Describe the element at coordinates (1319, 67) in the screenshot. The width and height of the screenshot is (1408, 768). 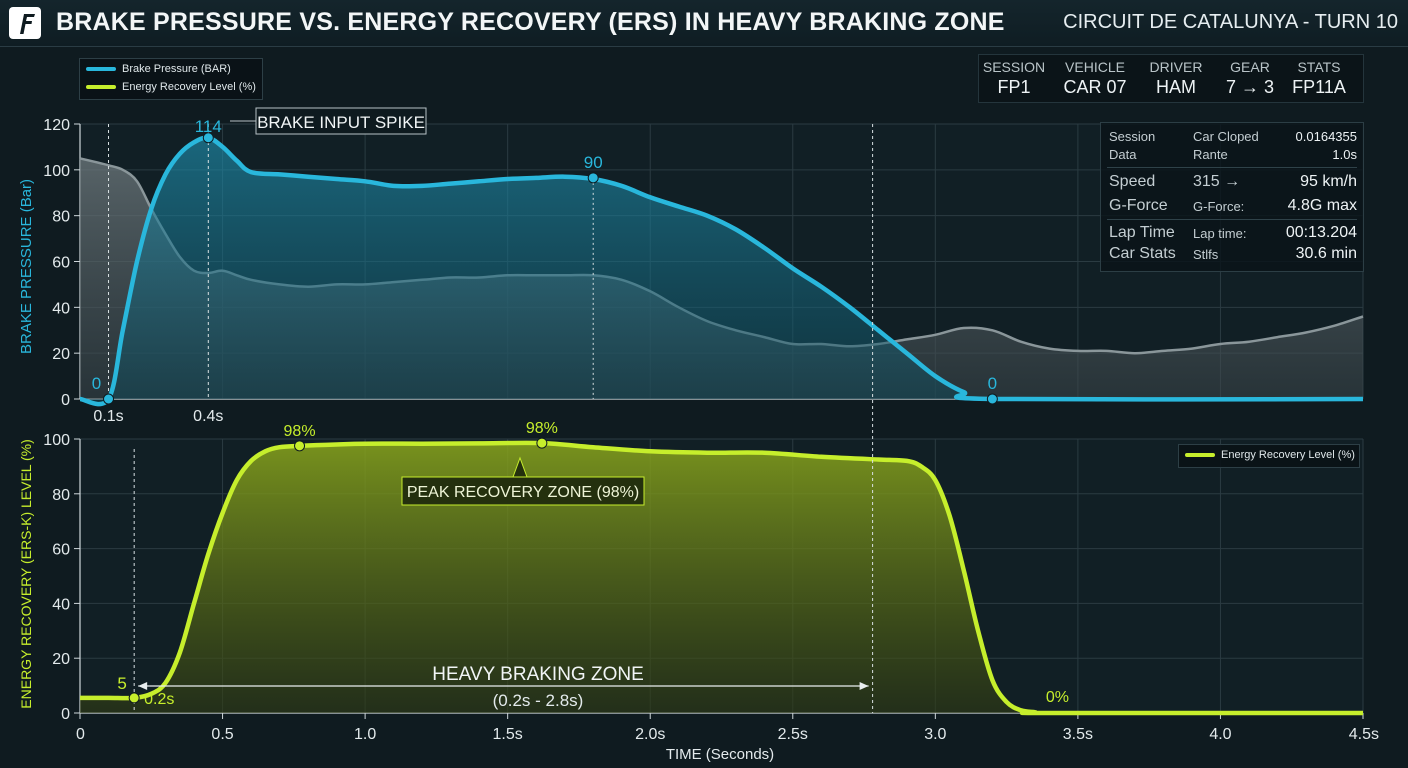
I see `stat-label: STATS` at that location.